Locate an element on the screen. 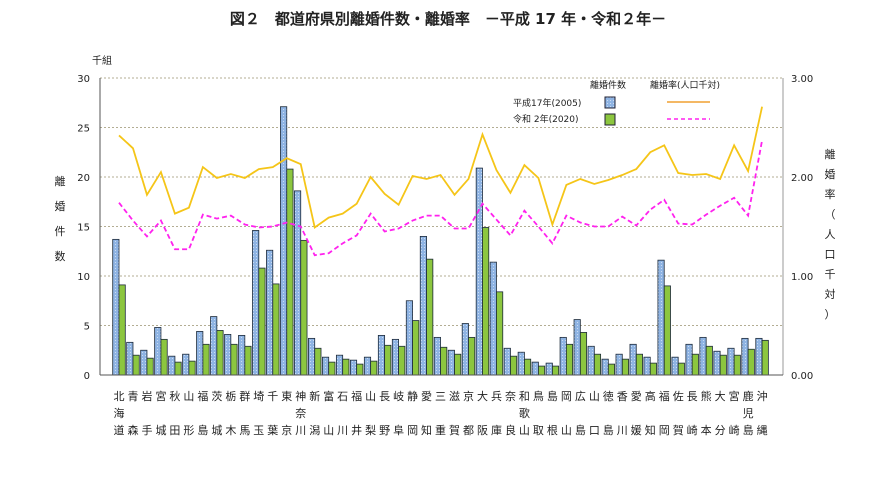 The image size is (870, 481). x-tick-label: 梨 is located at coordinates (370, 430).